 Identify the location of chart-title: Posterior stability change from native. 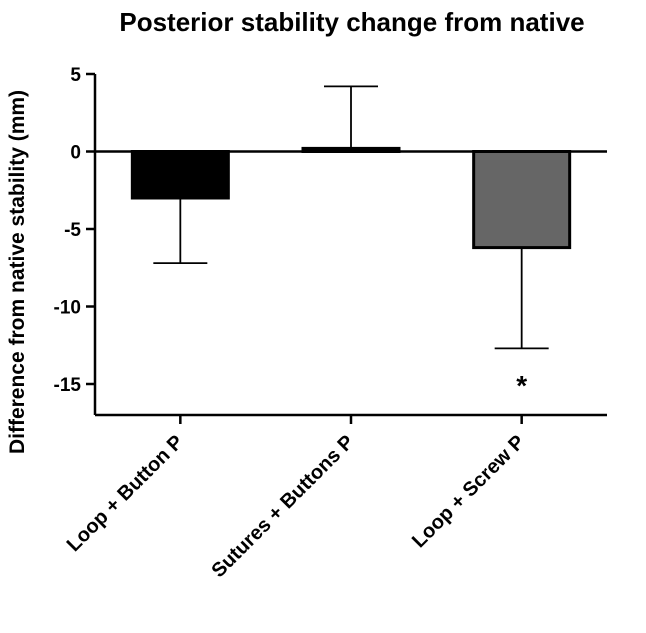
(351, 22).